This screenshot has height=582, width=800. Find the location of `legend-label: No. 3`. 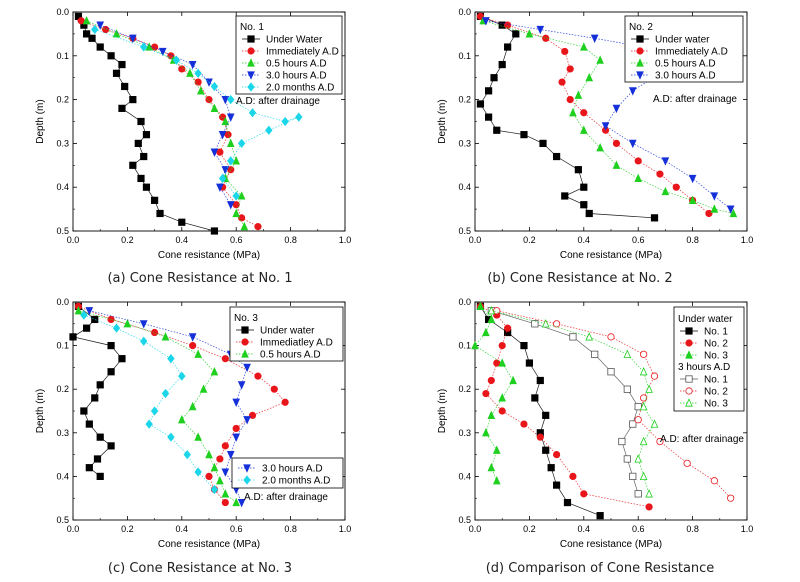

legend-label: No. 3 is located at coordinates (716, 404).